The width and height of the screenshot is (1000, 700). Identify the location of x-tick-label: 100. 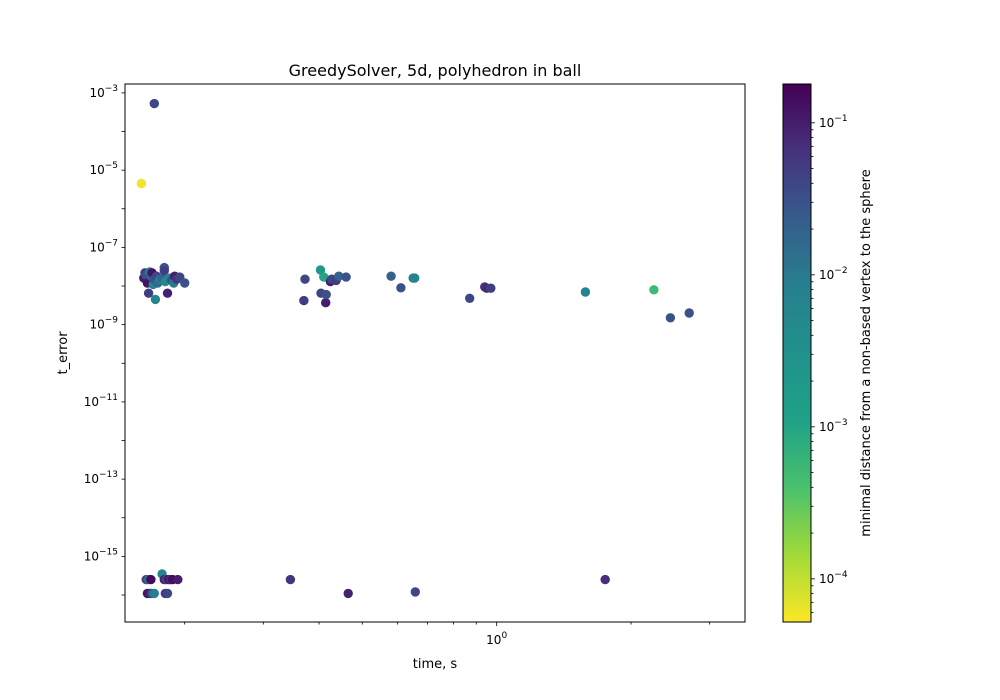
(496, 639).